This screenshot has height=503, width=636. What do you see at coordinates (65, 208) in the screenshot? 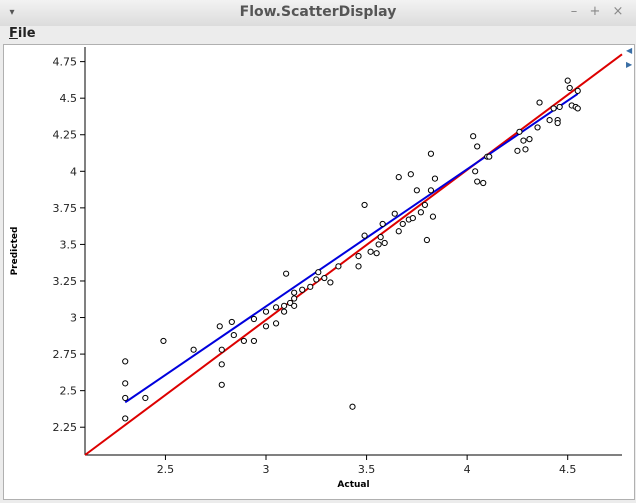
I see `y-tick-label: 3.75` at bounding box center [65, 208].